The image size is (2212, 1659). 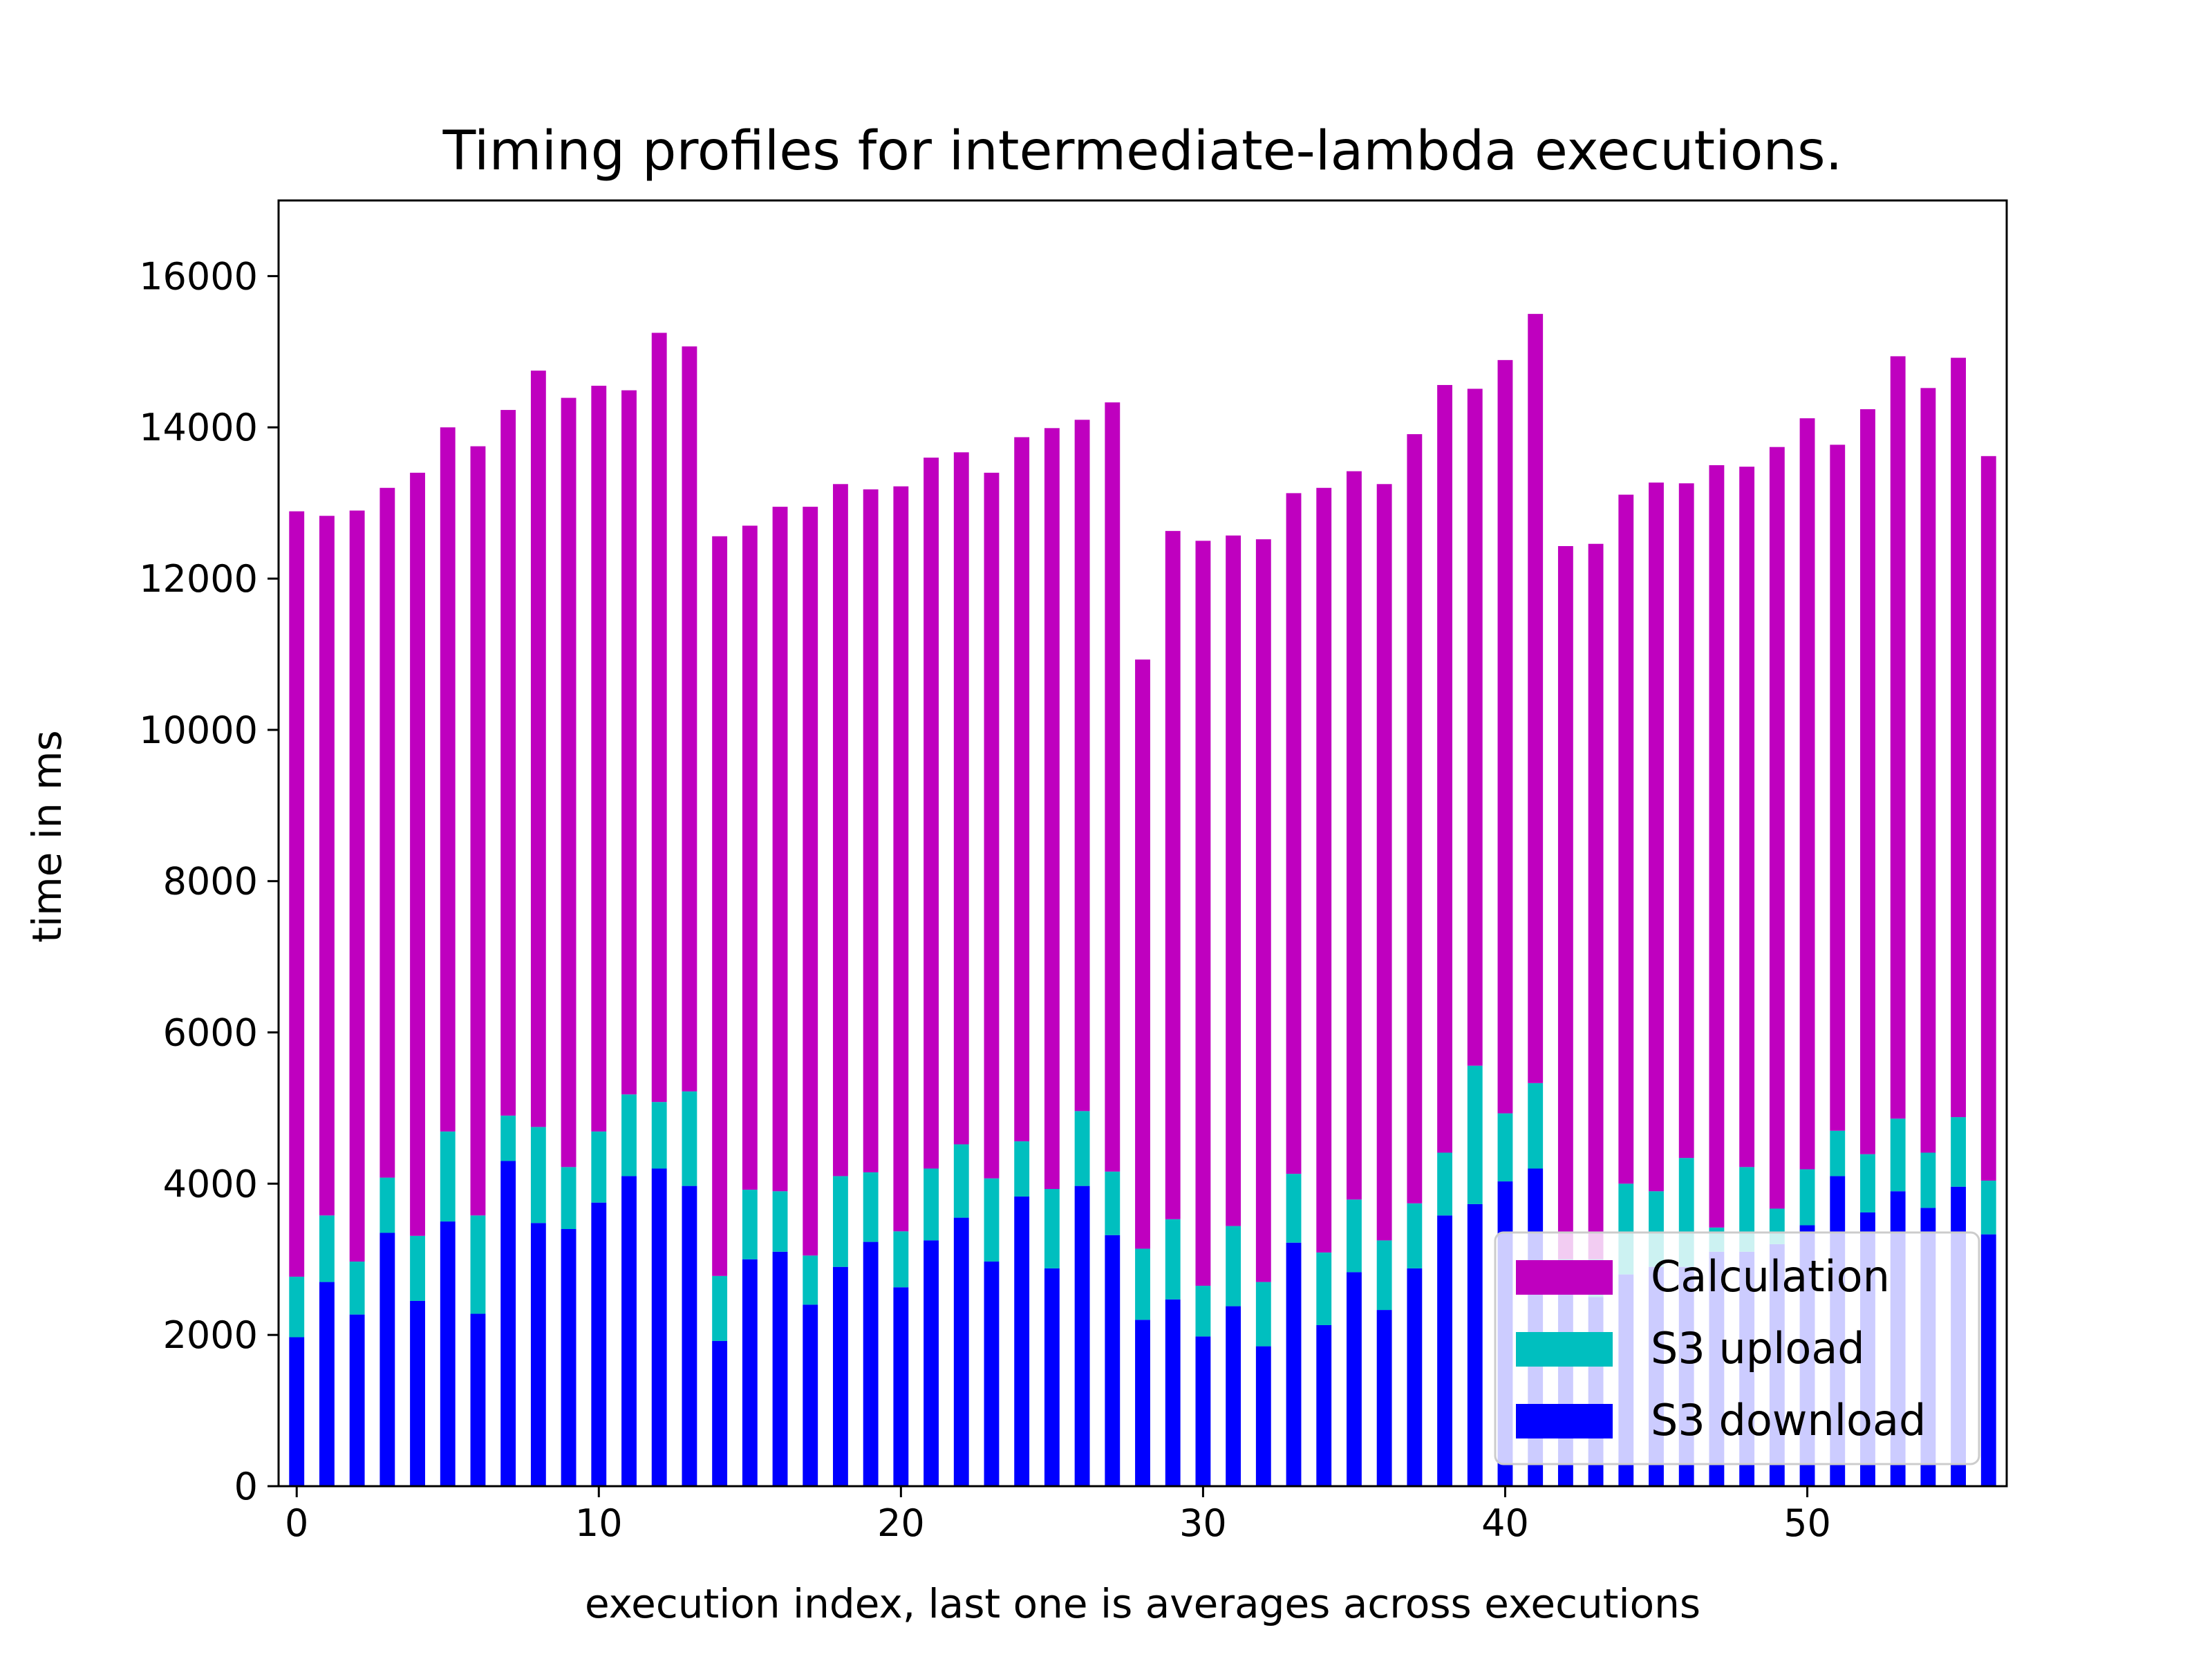 I want to click on legend-label-s3-download: S3 download, so click(x=1788, y=1420).